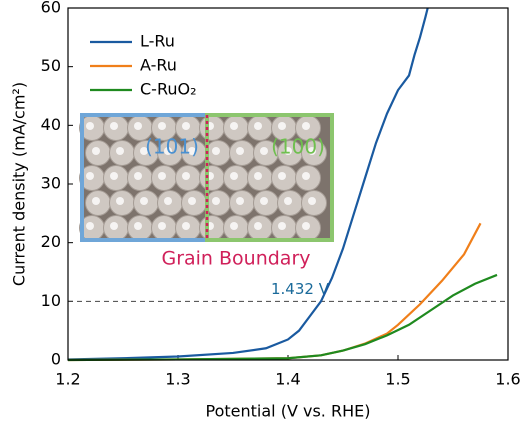 This screenshot has height=432, width=520. Describe the element at coordinates (19, 184) in the screenshot. I see `y-axis-label: Current density (mA/cm²)` at that location.